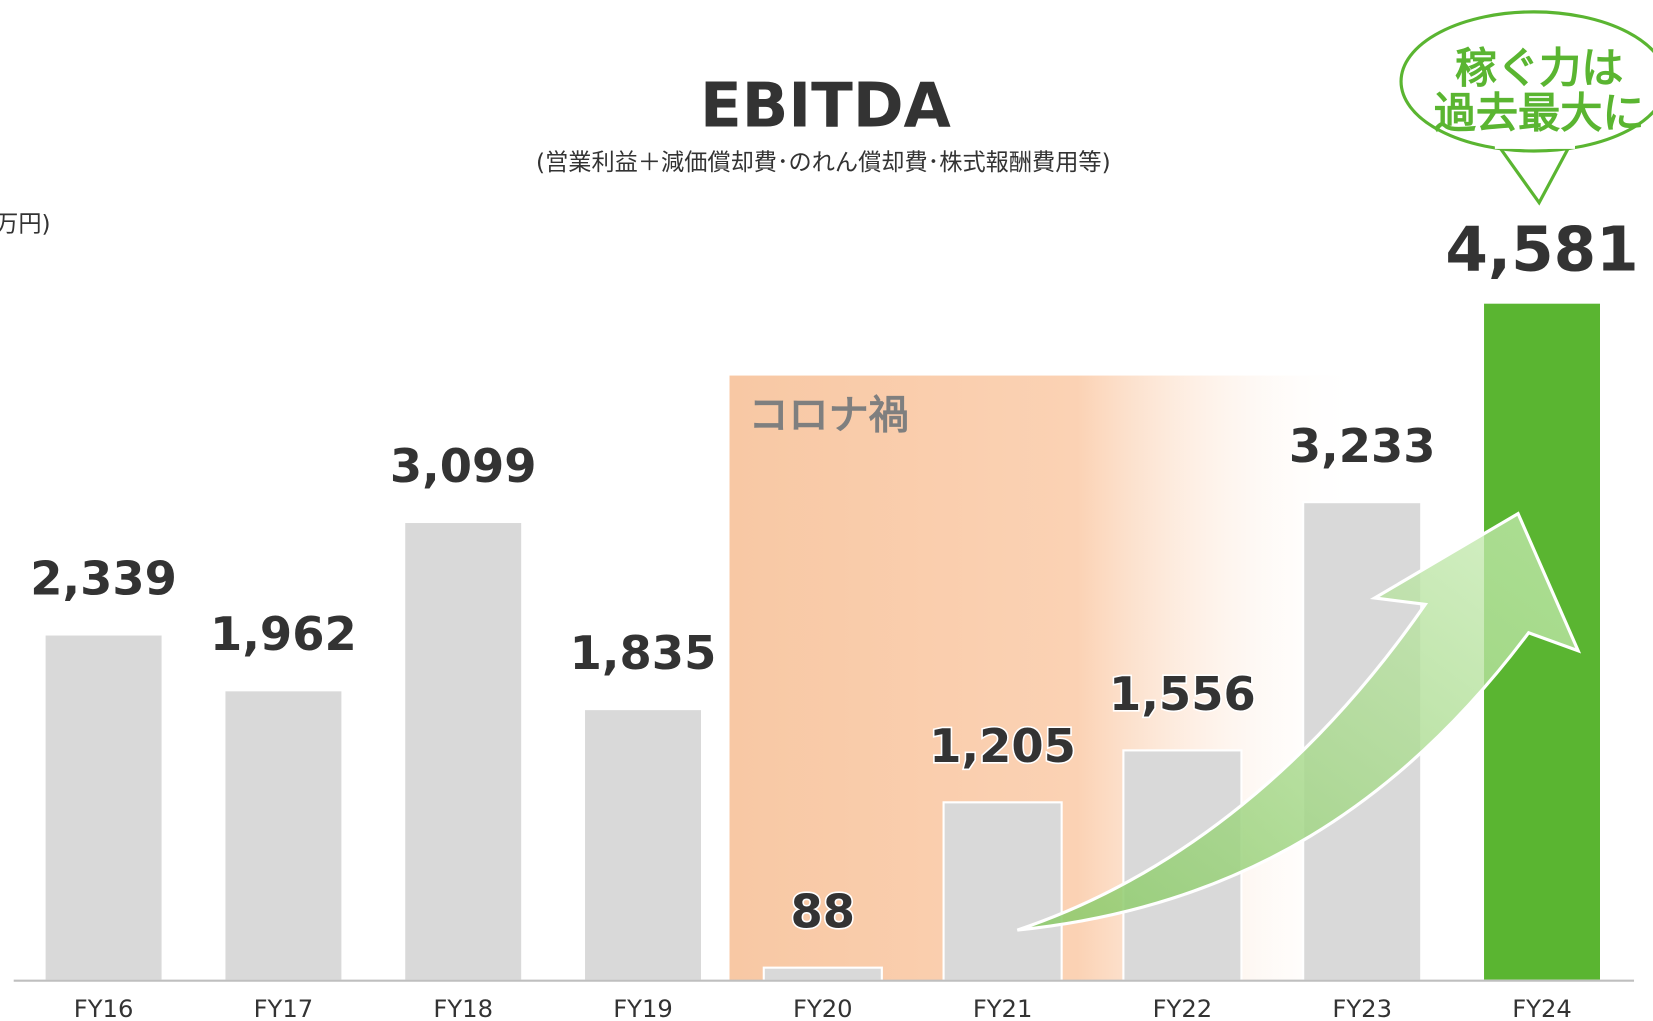 The height and width of the screenshot is (1021, 1653). What do you see at coordinates (1182, 694) in the screenshot?
I see `value-label: 1,556` at bounding box center [1182, 694].